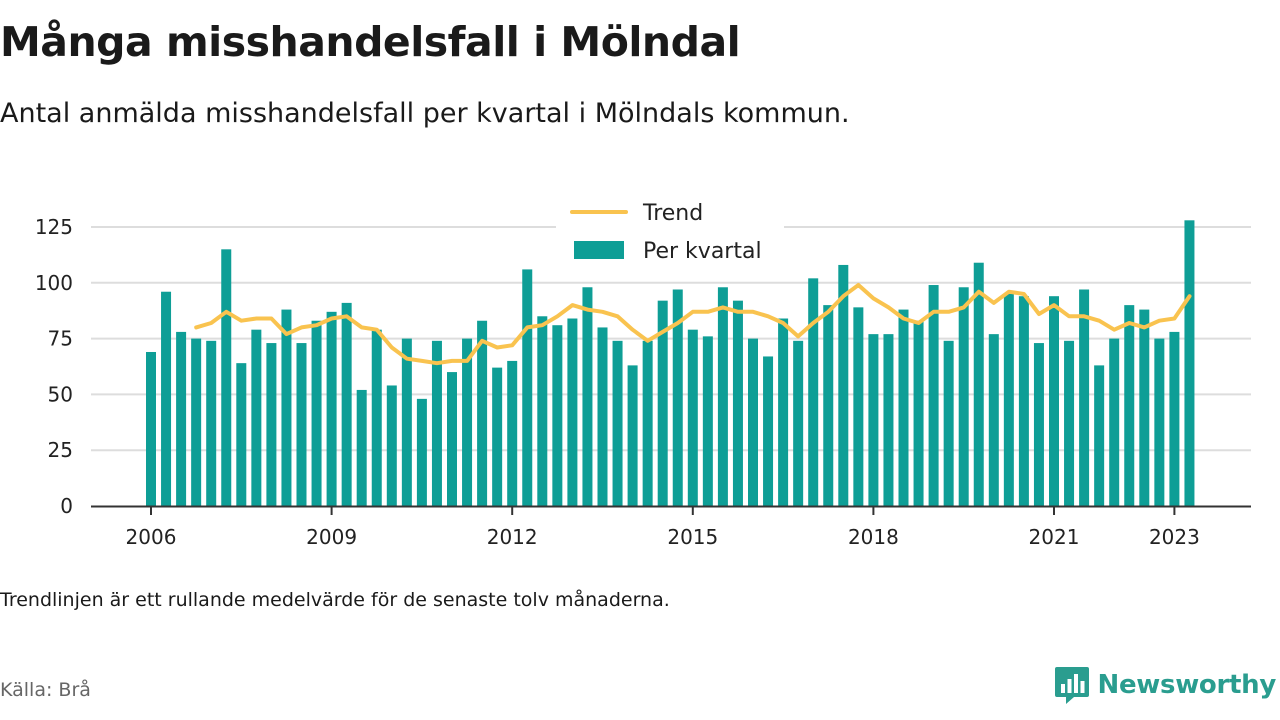 The height and width of the screenshot is (720, 1280). What do you see at coordinates (45, 690) in the screenshot?
I see `source-credit: Källa: Brå` at bounding box center [45, 690].